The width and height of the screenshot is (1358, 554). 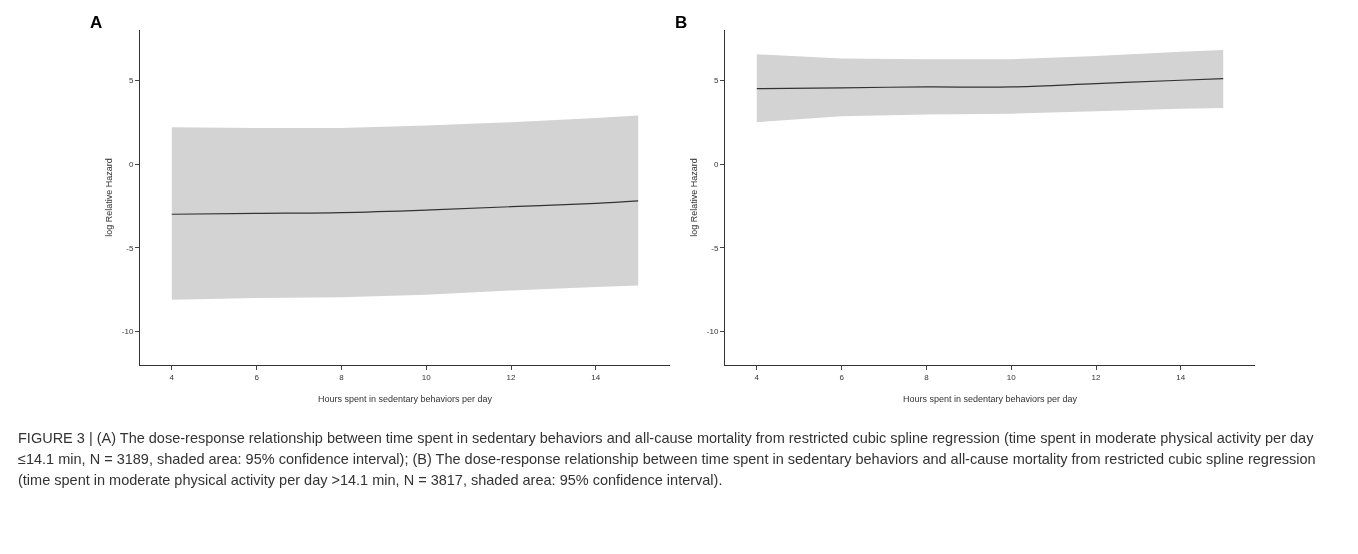 I want to click on chart-title: A, so click(x=96, y=22).